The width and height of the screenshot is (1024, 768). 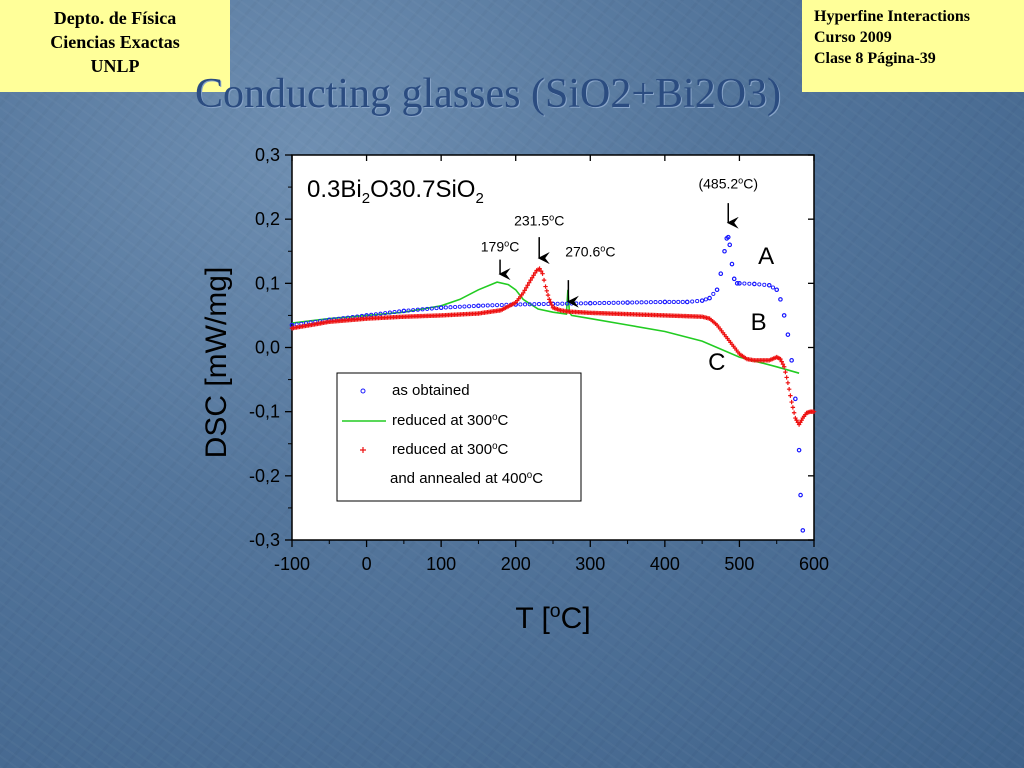 I want to click on x-tick-label: 600, so click(x=814, y=564).